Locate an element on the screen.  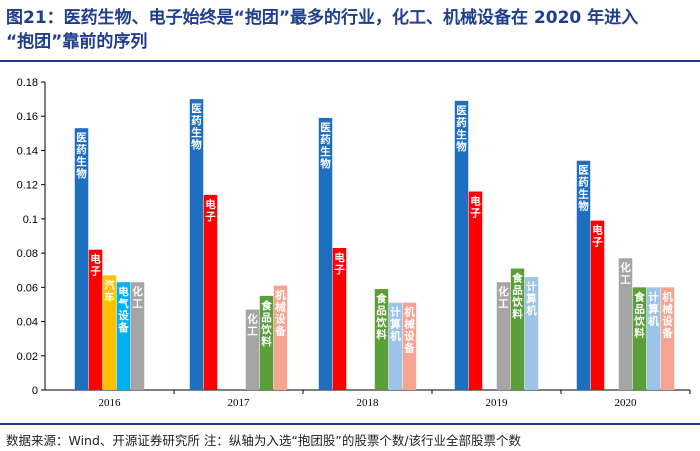
y-tick-label: 0 is located at coordinates (35, 391).